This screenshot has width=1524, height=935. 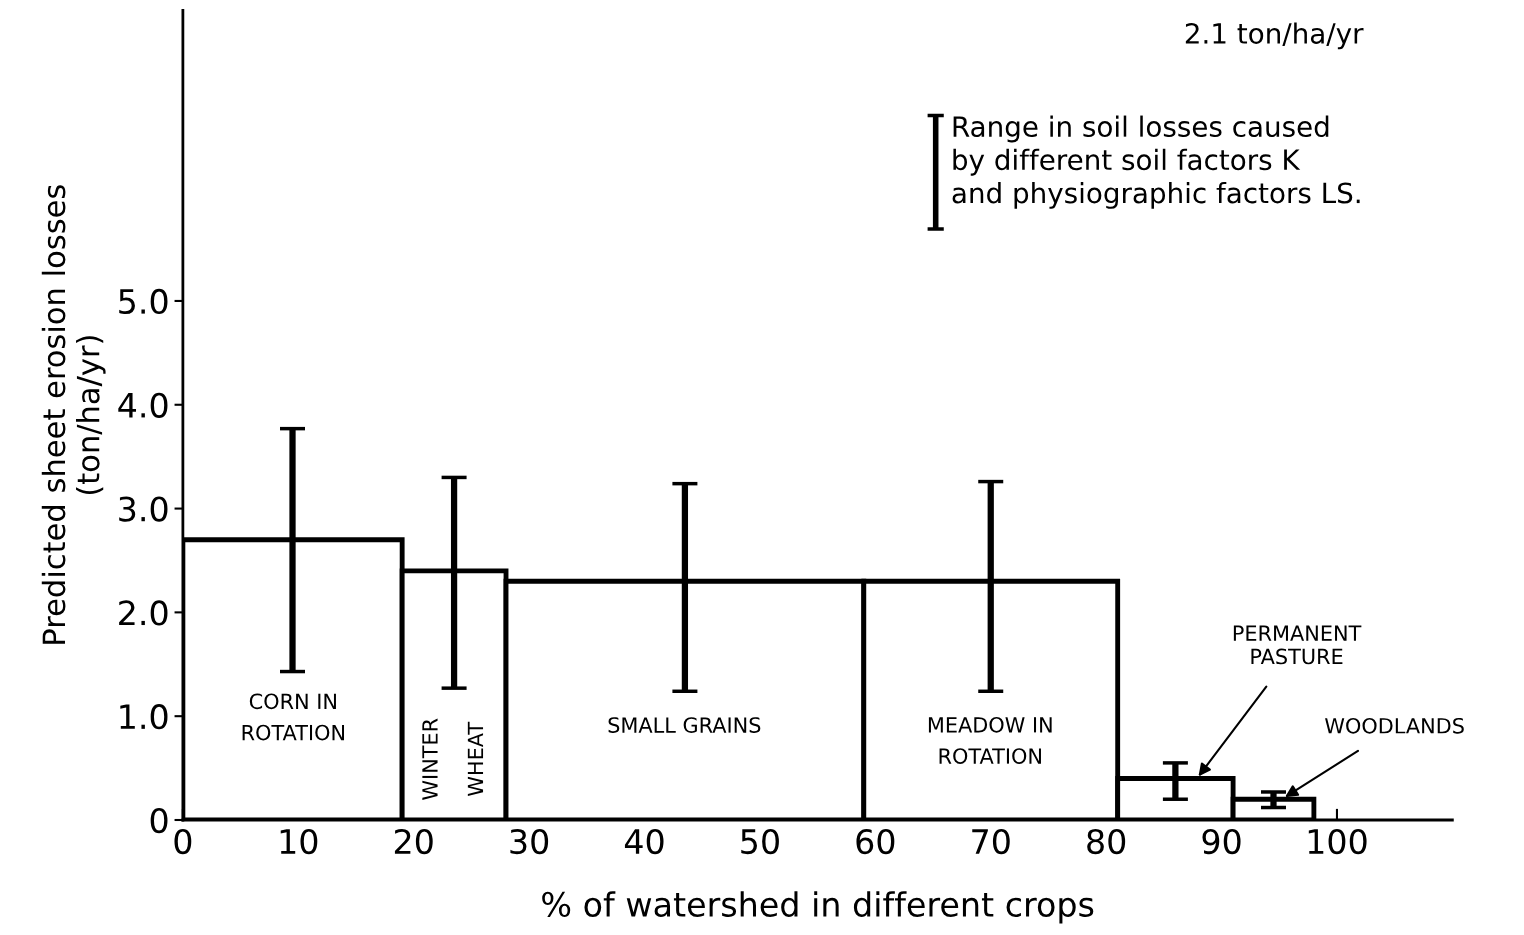 What do you see at coordinates (299, 841) in the screenshot?
I see `x-tick-label: 10` at bounding box center [299, 841].